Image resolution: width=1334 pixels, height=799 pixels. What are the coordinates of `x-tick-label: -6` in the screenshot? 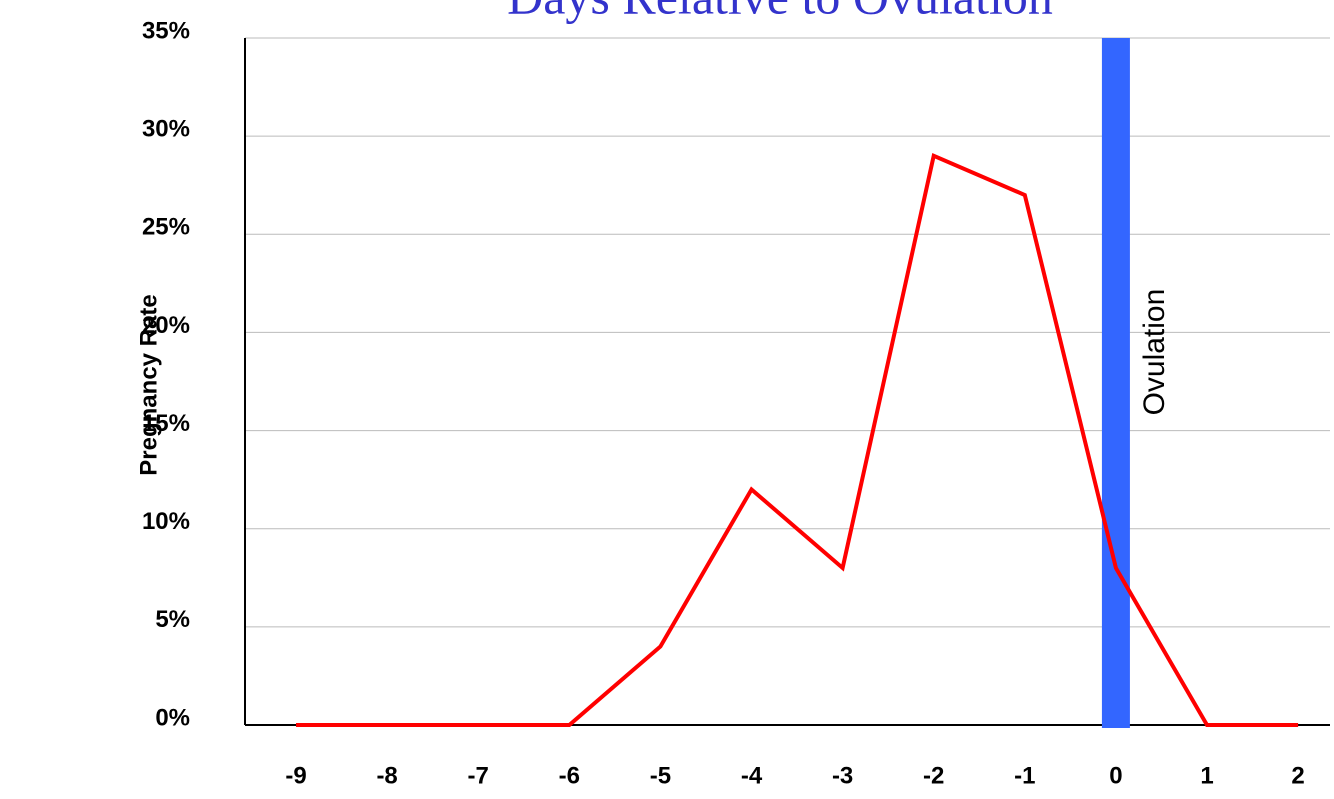 It's located at (569, 775).